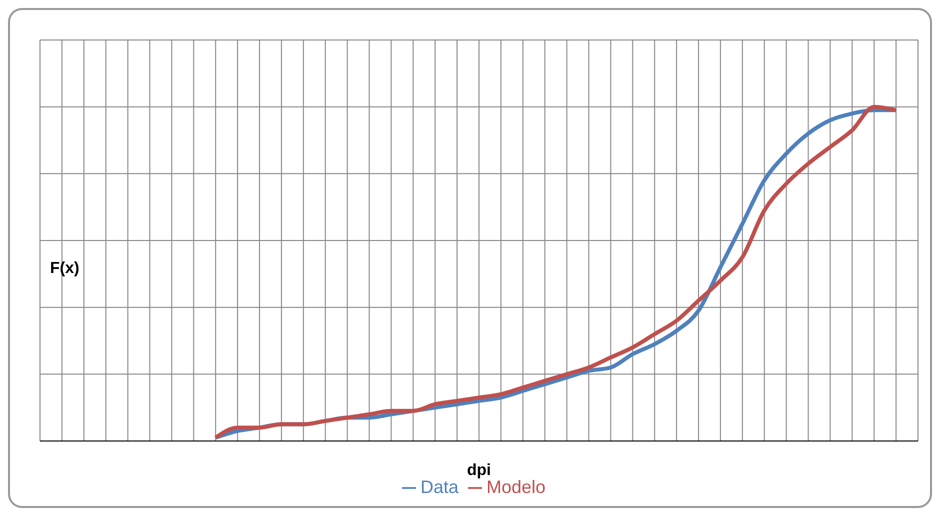 The width and height of the screenshot is (942, 516). Describe the element at coordinates (479, 470) in the screenshot. I see `x-axis-title: dpi` at that location.